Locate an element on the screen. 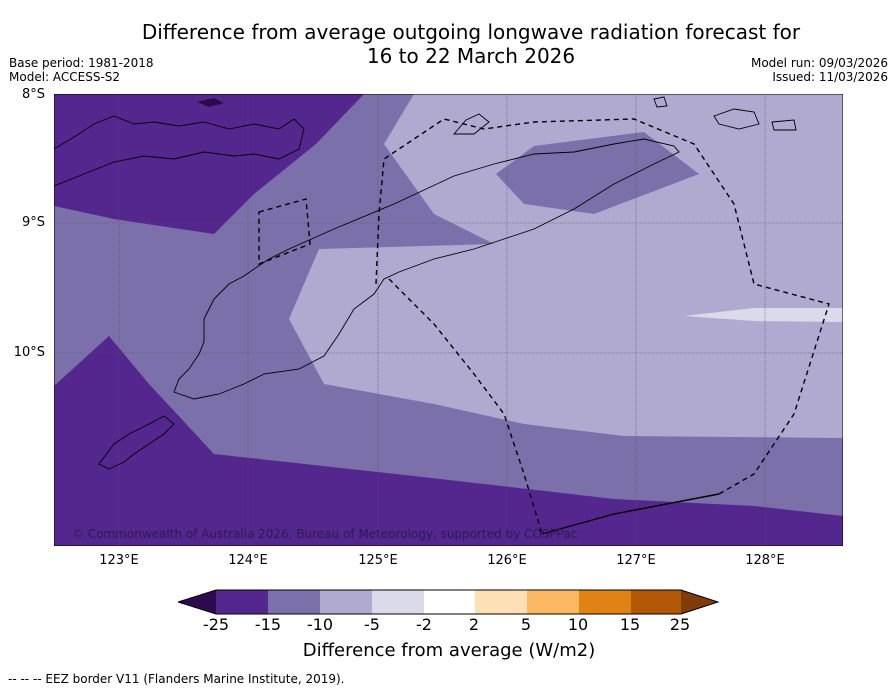  meta-left: Base period: 1981-2018 Model: ACCESS-S2 is located at coordinates (81, 70).